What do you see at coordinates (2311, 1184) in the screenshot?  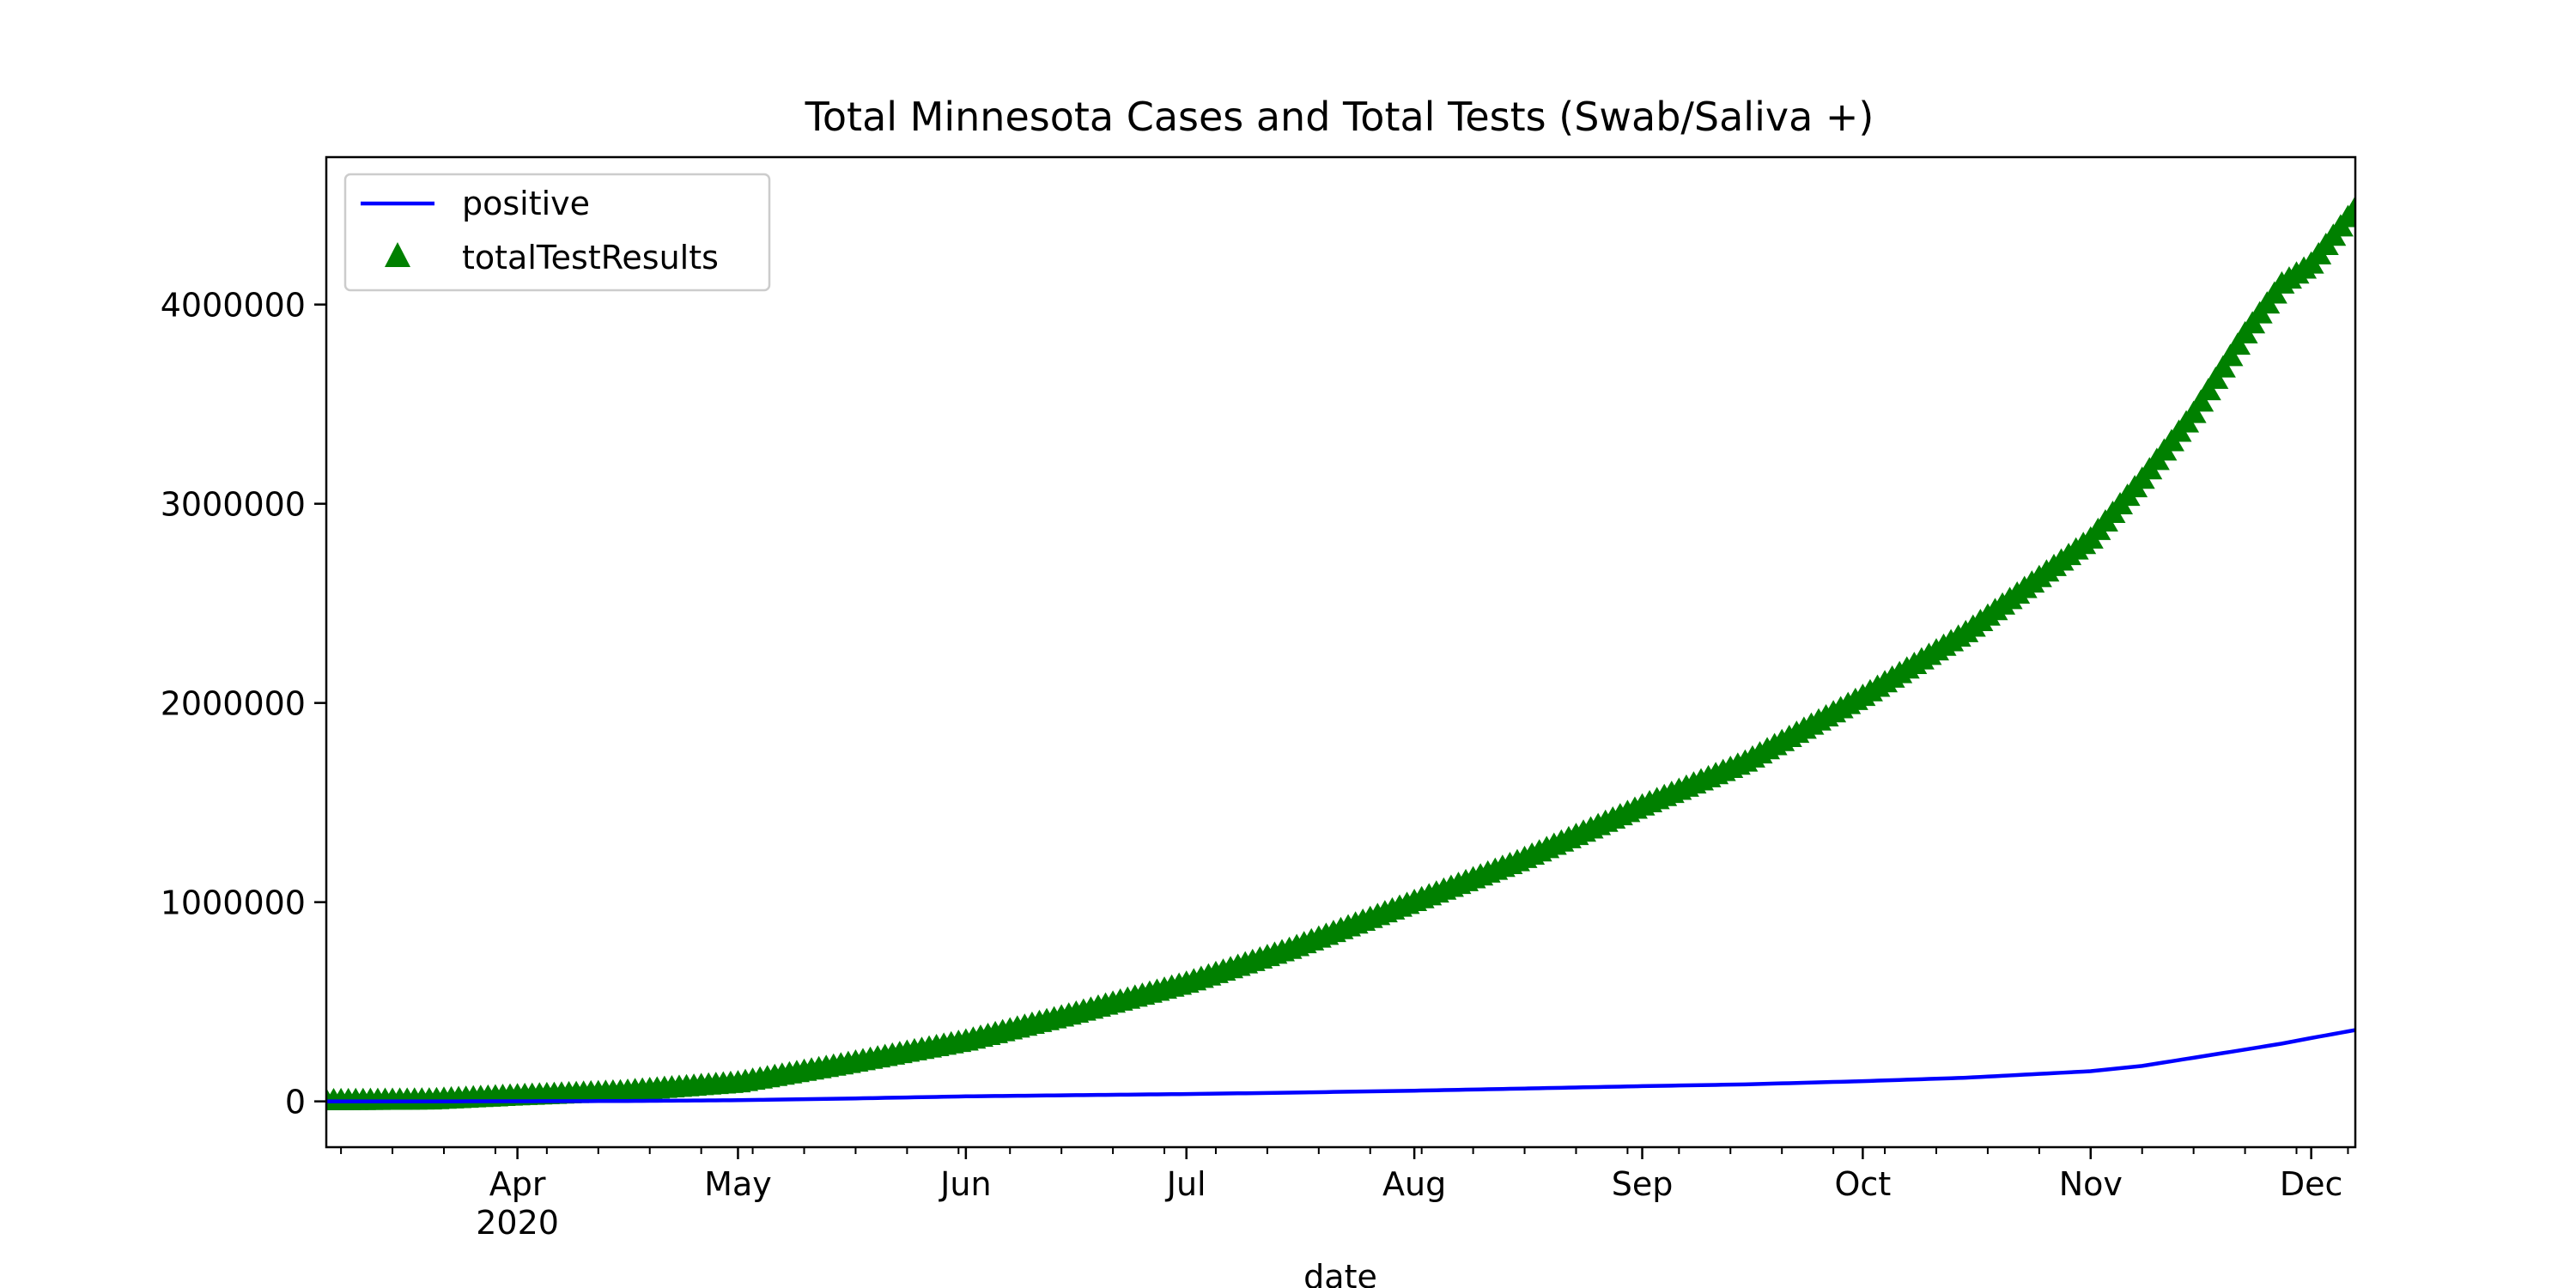 I see `x-tick-label: Dec` at bounding box center [2311, 1184].